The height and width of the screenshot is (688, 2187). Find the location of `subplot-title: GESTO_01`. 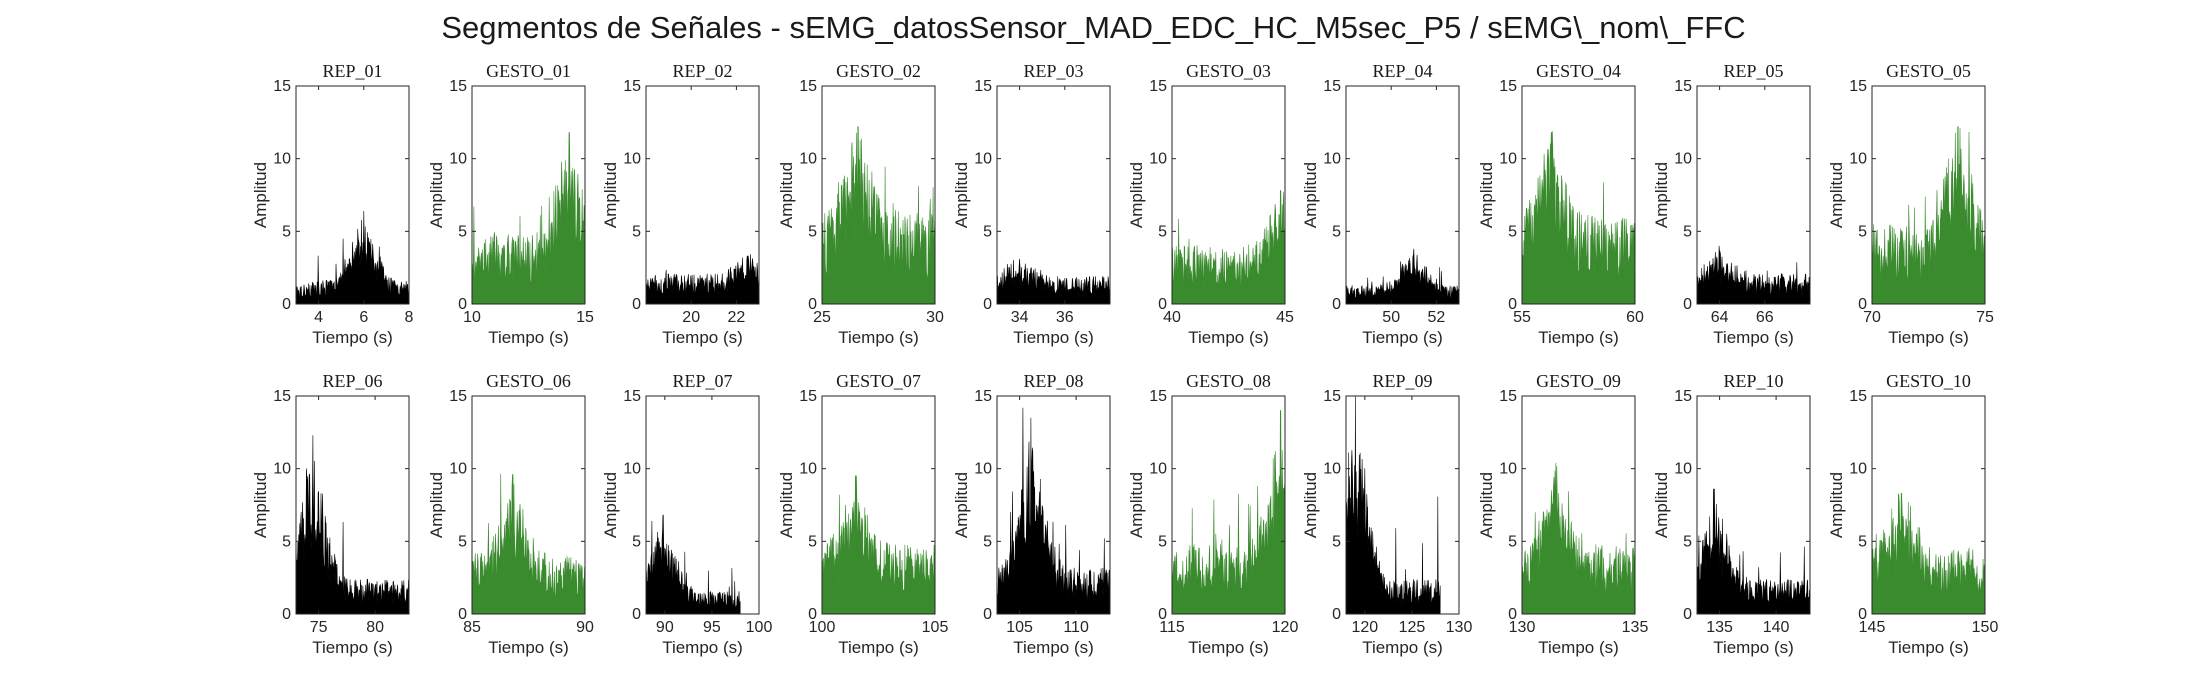

subplot-title: GESTO_01 is located at coordinates (528, 71).